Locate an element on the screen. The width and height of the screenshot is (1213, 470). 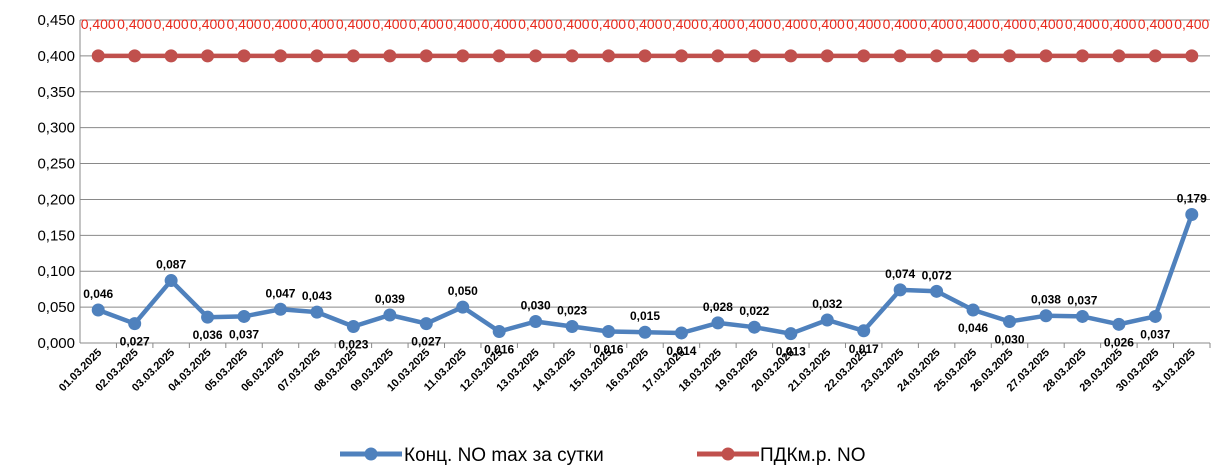
series-2-data-label-1: 0,400 is located at coordinates (134, 24).